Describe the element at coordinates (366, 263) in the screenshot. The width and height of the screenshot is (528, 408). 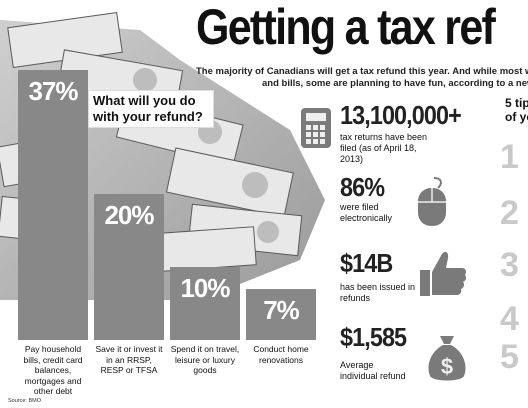
I see `stat-value-refunds: $14B` at that location.